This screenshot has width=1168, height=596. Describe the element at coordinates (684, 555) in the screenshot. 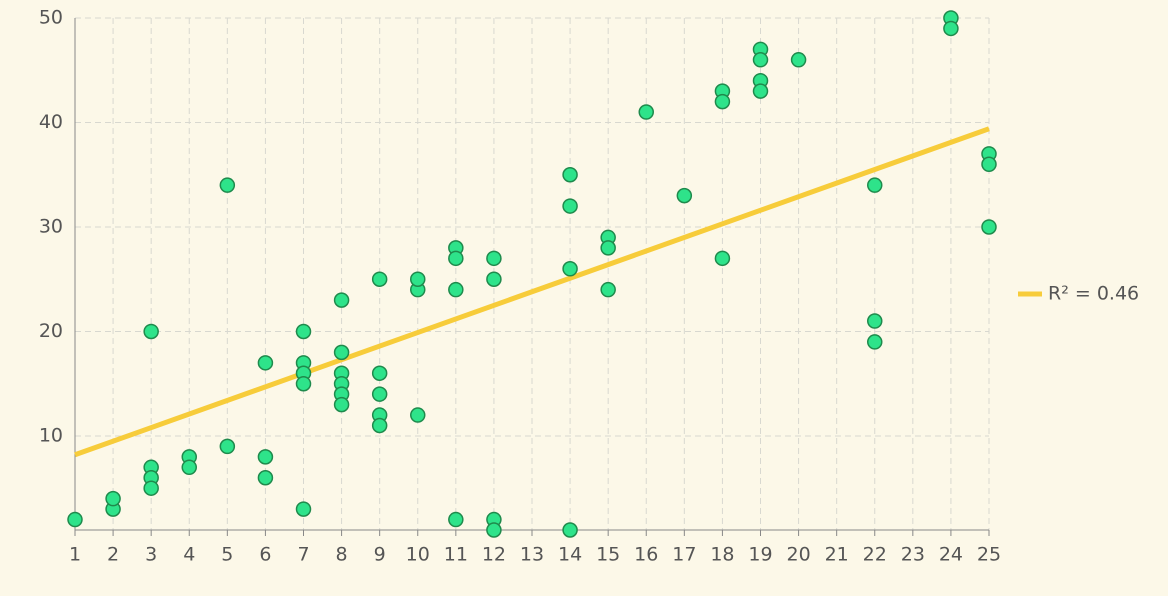

I see `x-tick-label: 17` at that location.